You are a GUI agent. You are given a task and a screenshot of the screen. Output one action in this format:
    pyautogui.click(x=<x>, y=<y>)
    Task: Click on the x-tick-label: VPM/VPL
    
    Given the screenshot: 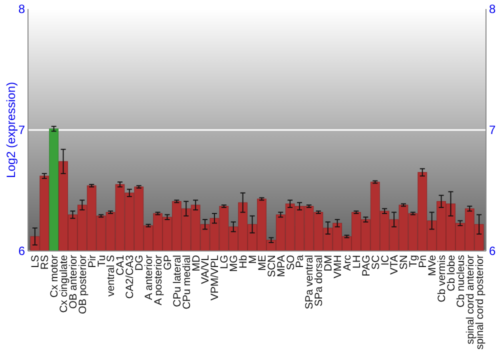 What is the action you would take?
    pyautogui.click(x=215, y=277)
    